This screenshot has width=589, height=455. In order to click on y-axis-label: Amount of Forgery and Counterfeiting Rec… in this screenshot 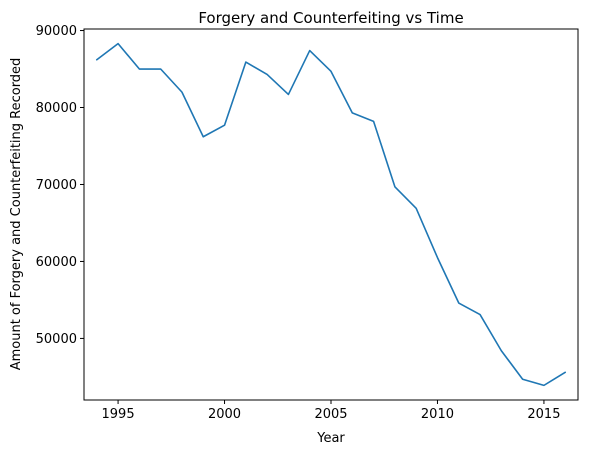, I will do `click(16, 214)`.